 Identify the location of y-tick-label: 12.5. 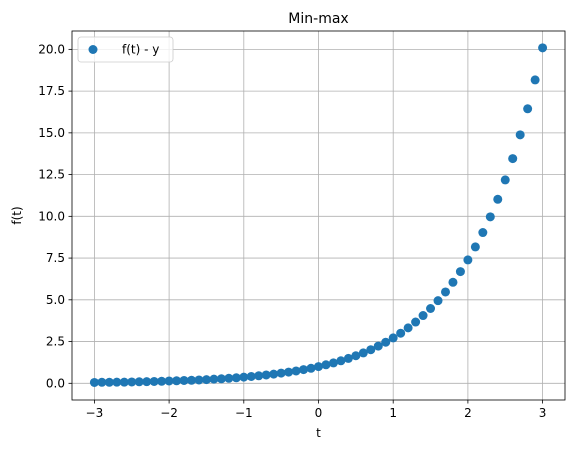
(51, 175).